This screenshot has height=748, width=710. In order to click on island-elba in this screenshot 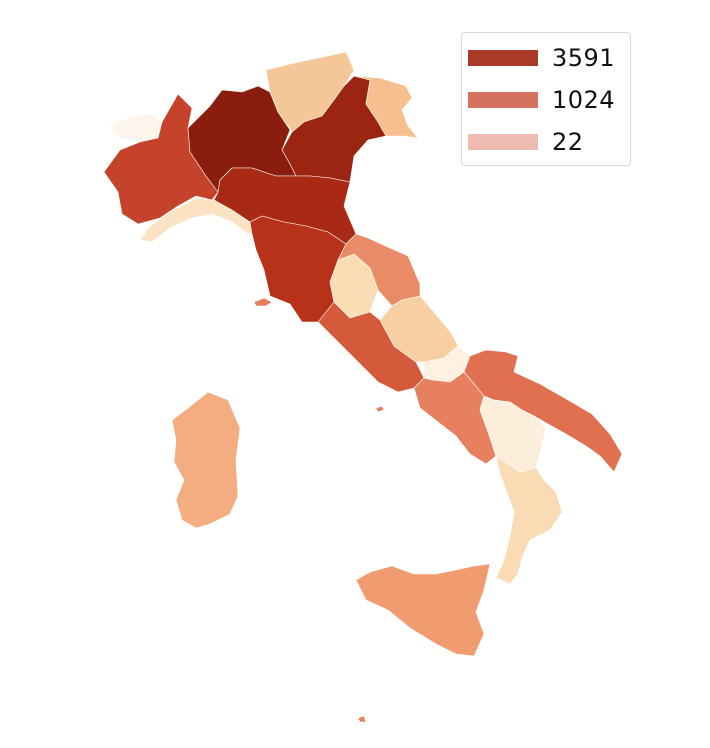, I will do `click(263, 302)`.